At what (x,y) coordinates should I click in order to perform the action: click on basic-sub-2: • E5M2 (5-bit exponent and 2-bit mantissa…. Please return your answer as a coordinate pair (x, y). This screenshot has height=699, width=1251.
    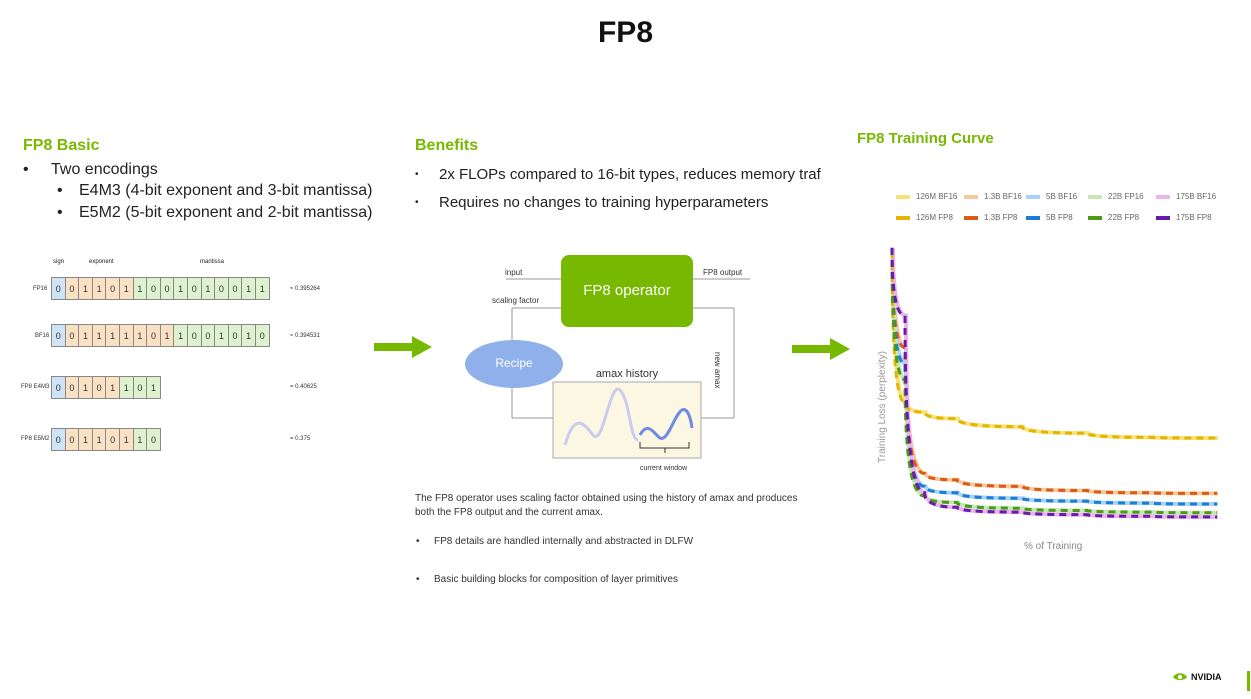
    Looking at the image, I should click on (215, 212).